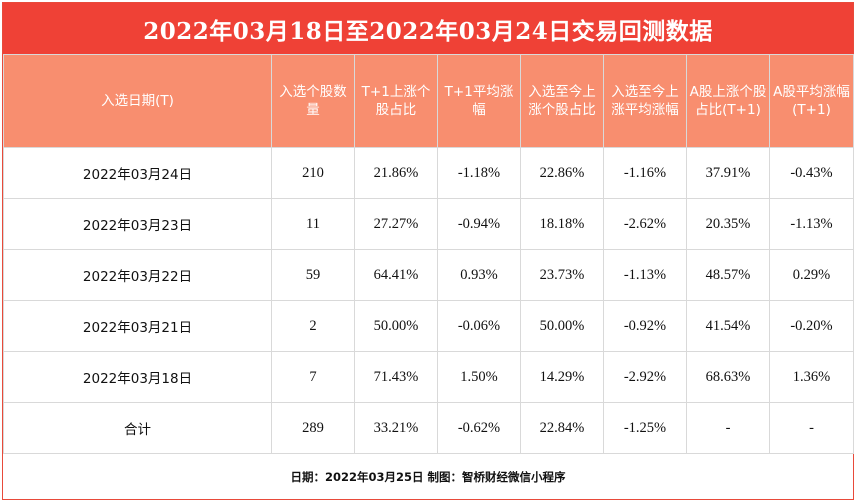 This screenshot has height=504, width=858. What do you see at coordinates (313, 326) in the screenshot?
I see `table-cell: 2` at bounding box center [313, 326].